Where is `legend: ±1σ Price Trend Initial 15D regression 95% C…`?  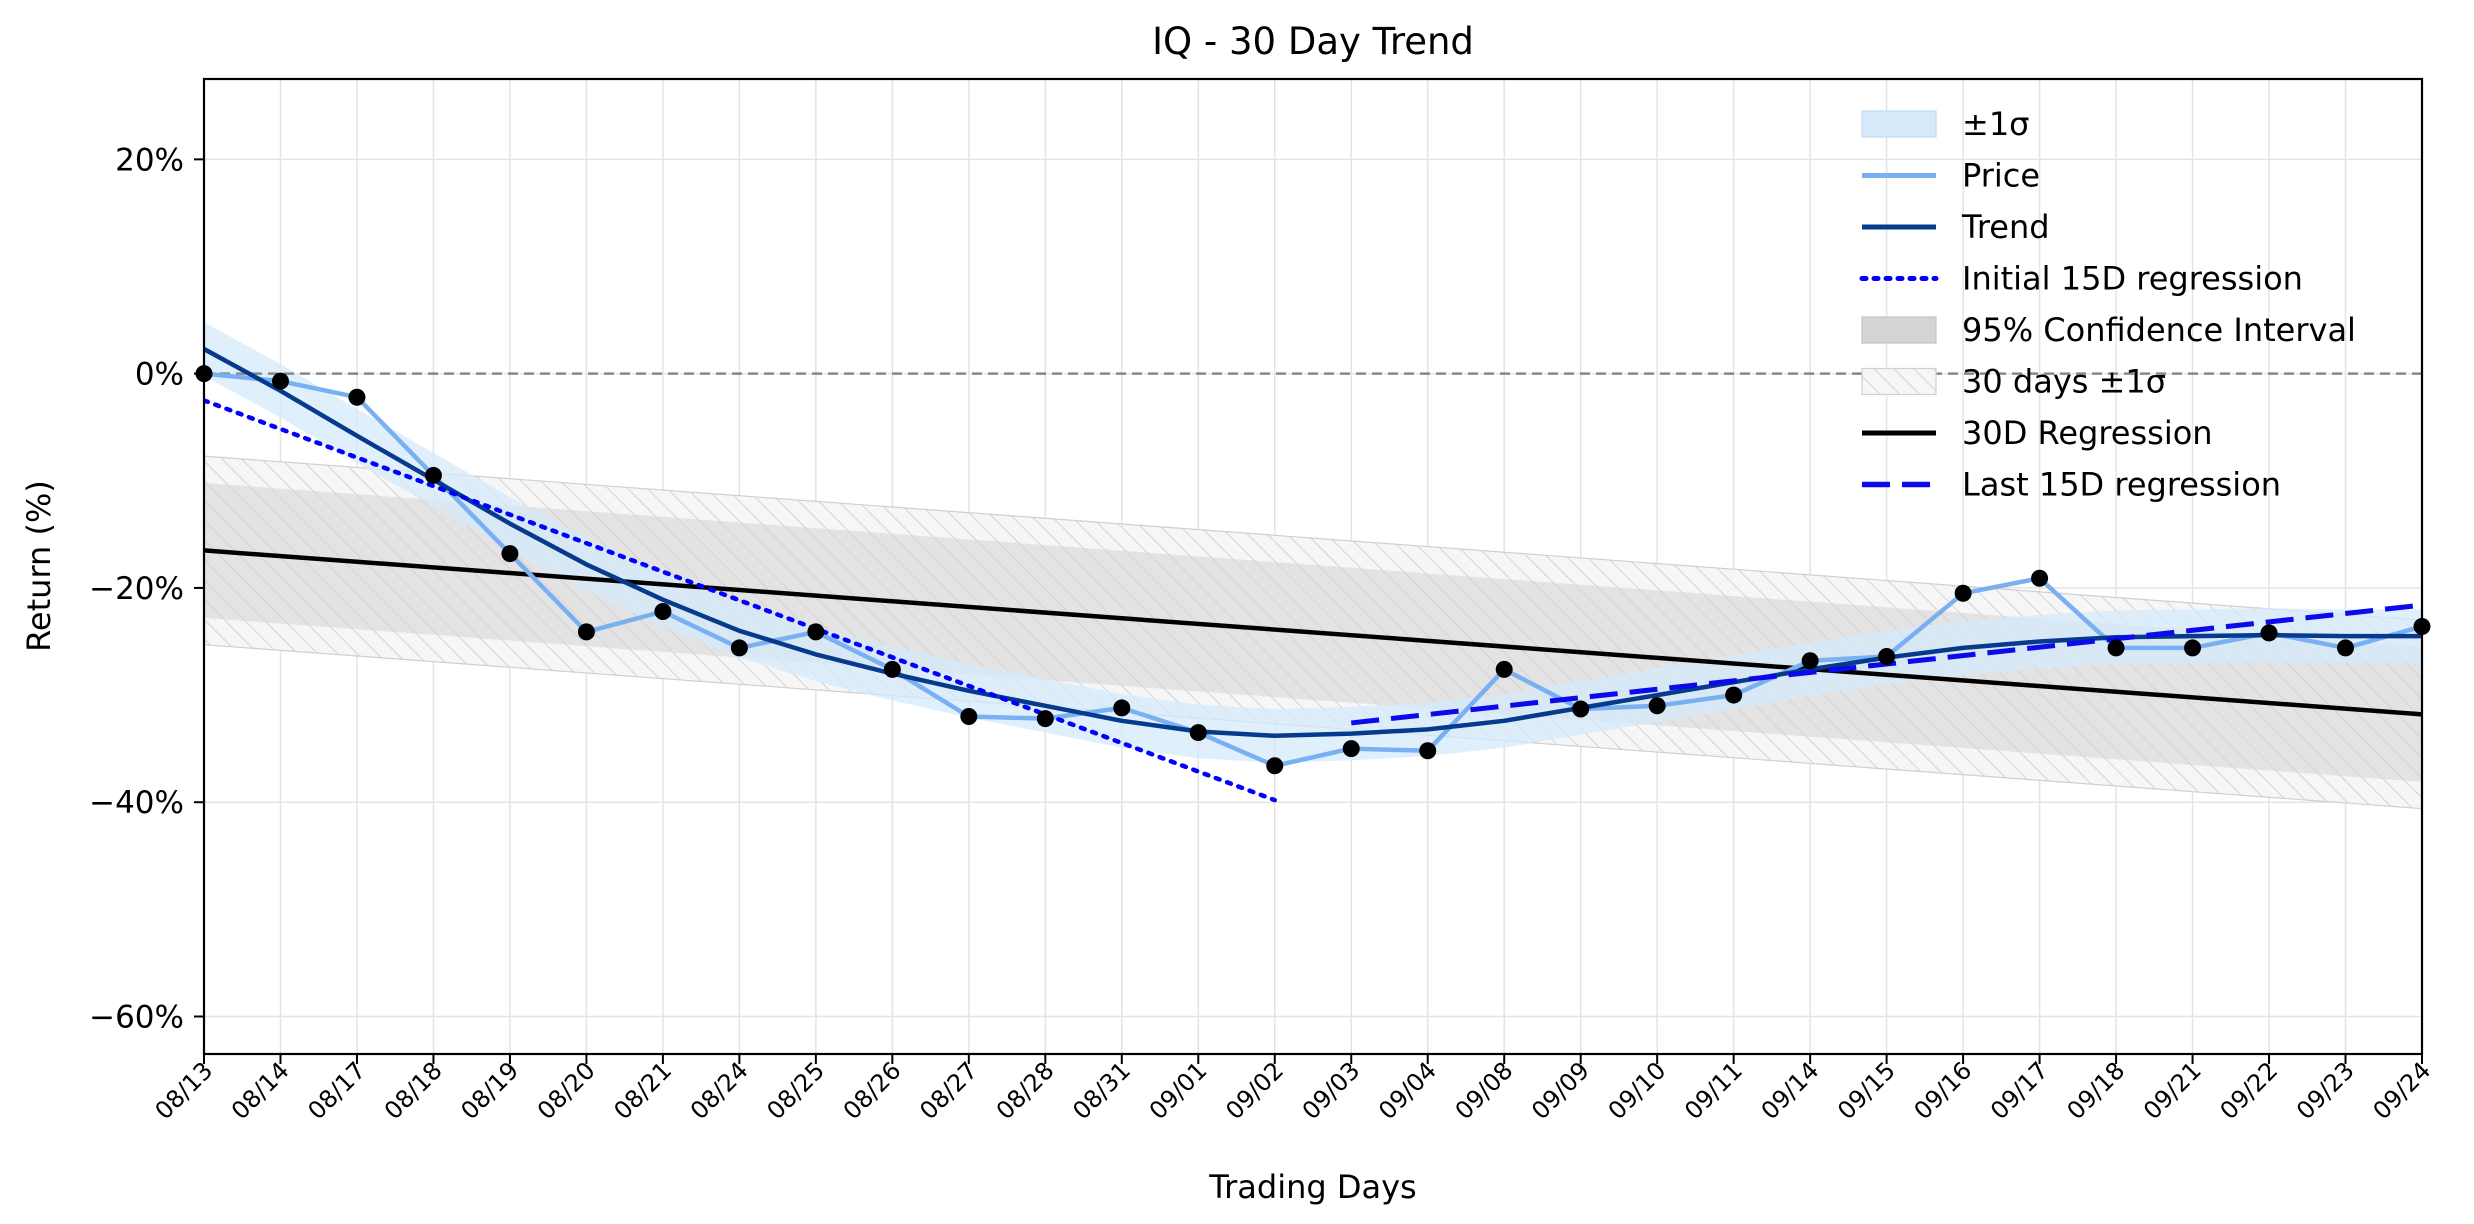 legend: ±1σ Price Trend Initial 15D regression 95% C… is located at coordinates (2107, 304).